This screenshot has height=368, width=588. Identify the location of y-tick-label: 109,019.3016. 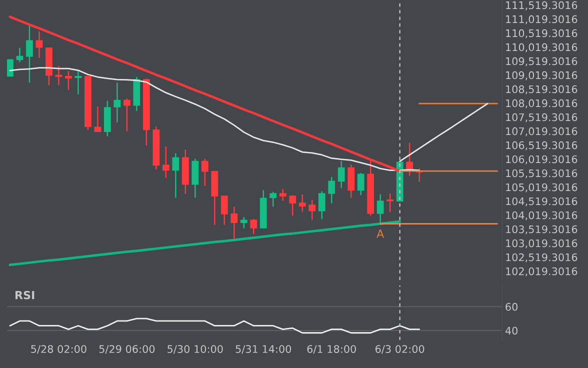
(542, 75).